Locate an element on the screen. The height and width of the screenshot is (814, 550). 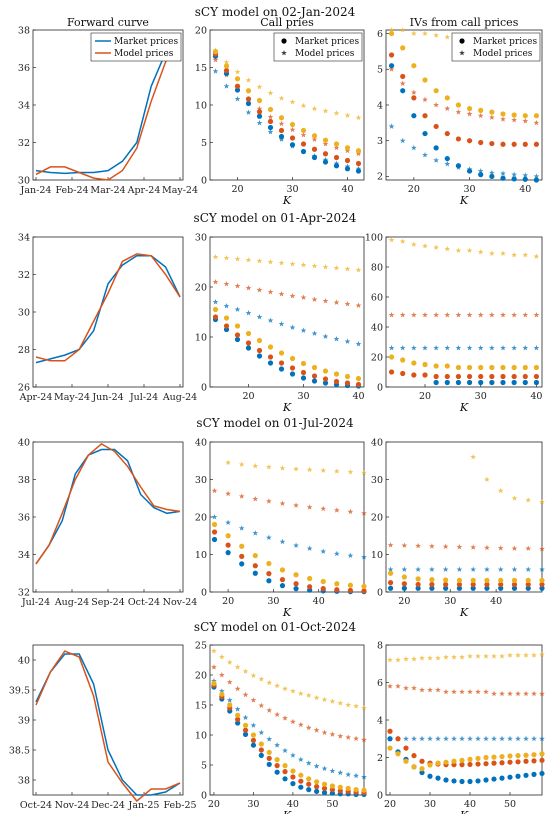
forward-ytick-label: 30 is located at coordinates (24, 312).